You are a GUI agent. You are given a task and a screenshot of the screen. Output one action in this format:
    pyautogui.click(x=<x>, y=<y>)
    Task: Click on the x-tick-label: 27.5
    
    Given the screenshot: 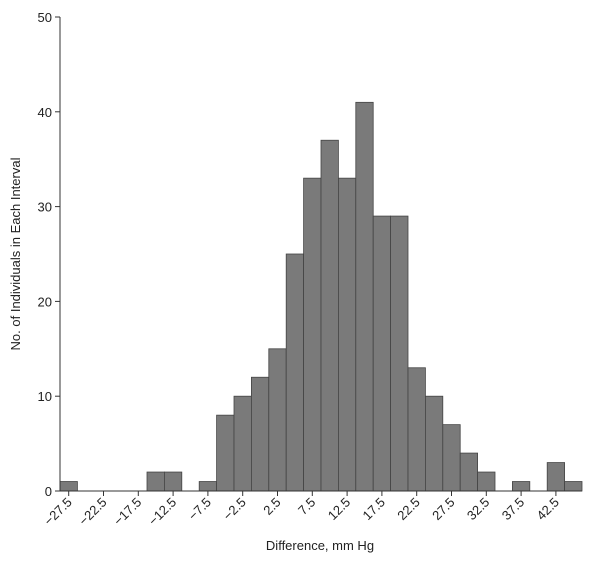 What is the action you would take?
    pyautogui.click(x=443, y=509)
    